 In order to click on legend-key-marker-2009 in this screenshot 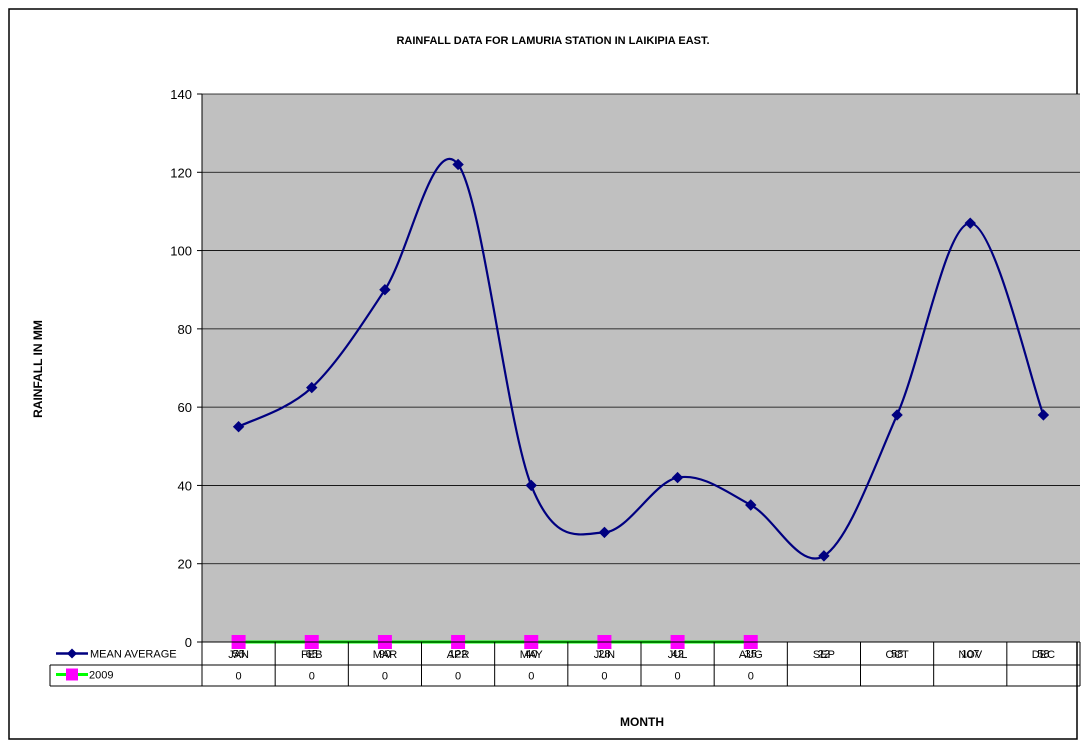, I will do `click(72, 674)`.